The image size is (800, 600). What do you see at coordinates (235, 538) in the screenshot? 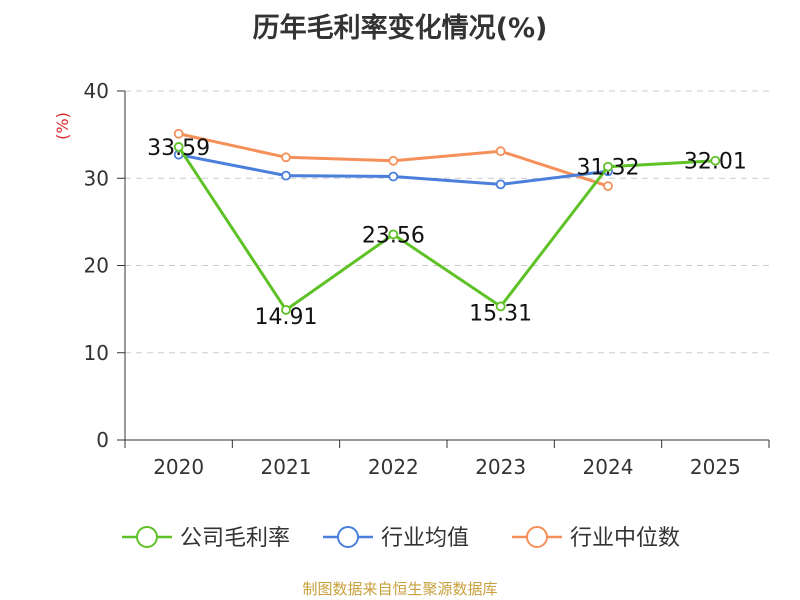
I see `legend-label: 公司毛利率` at bounding box center [235, 538].